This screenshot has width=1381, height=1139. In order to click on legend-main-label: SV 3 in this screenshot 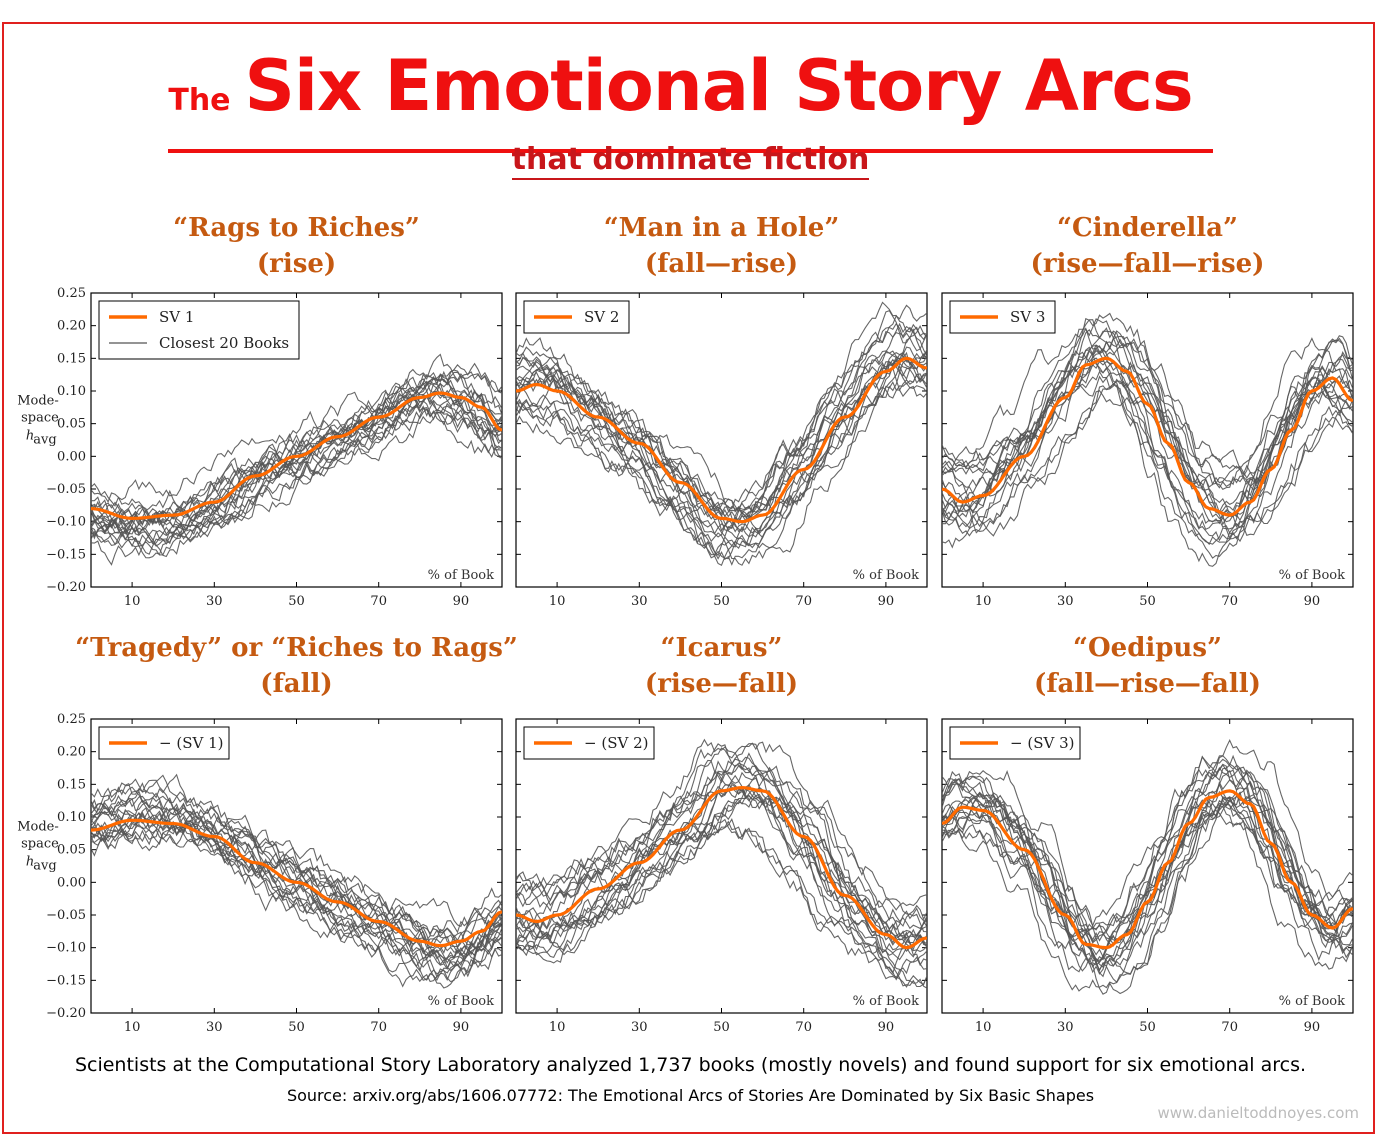, I will do `click(1027, 317)`.